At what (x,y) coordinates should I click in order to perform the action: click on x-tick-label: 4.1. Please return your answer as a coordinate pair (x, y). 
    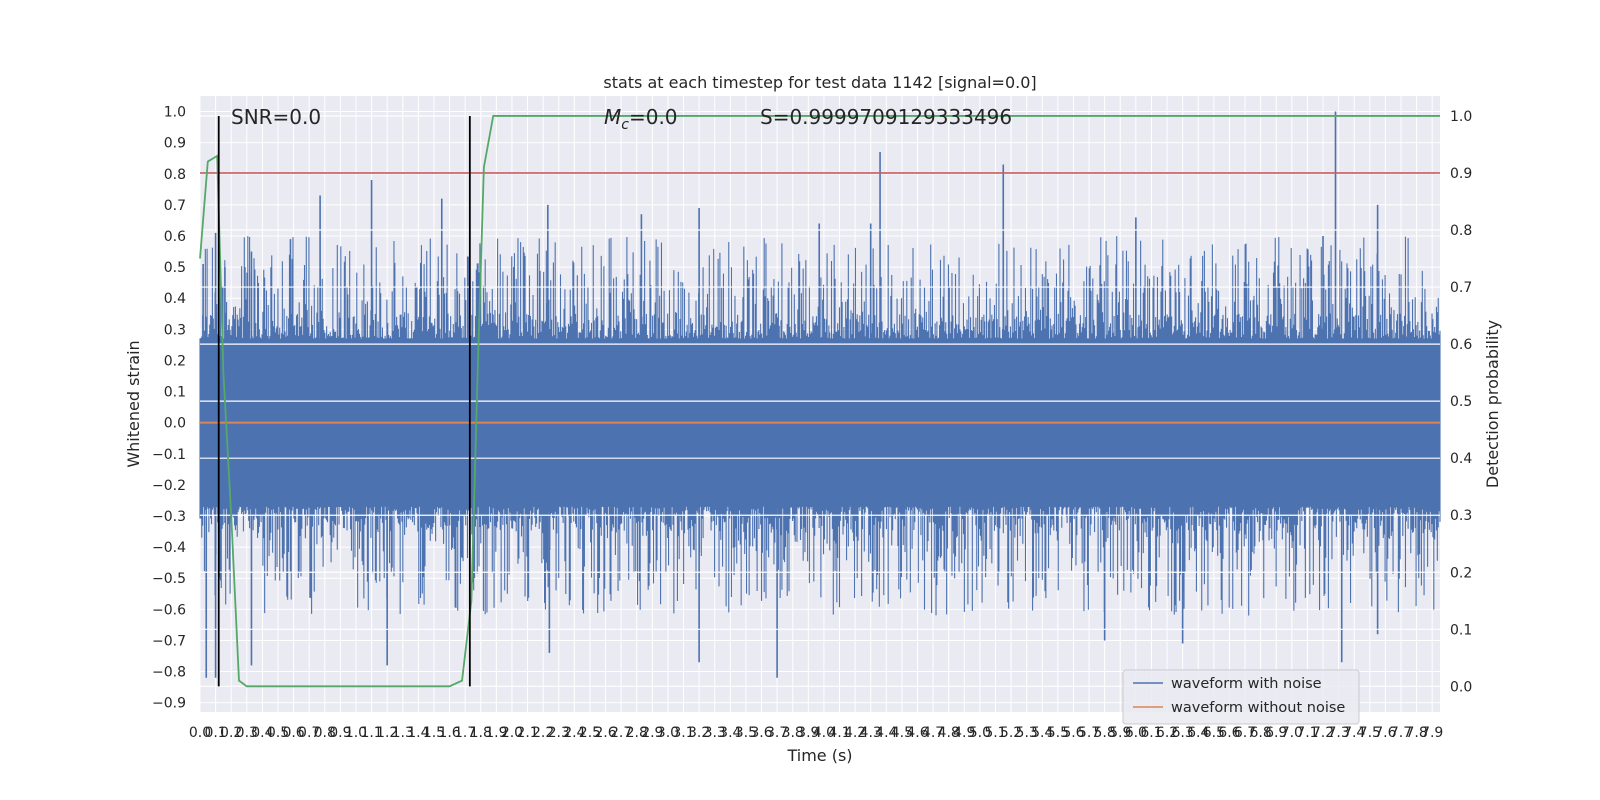
    Looking at the image, I should click on (839, 733).